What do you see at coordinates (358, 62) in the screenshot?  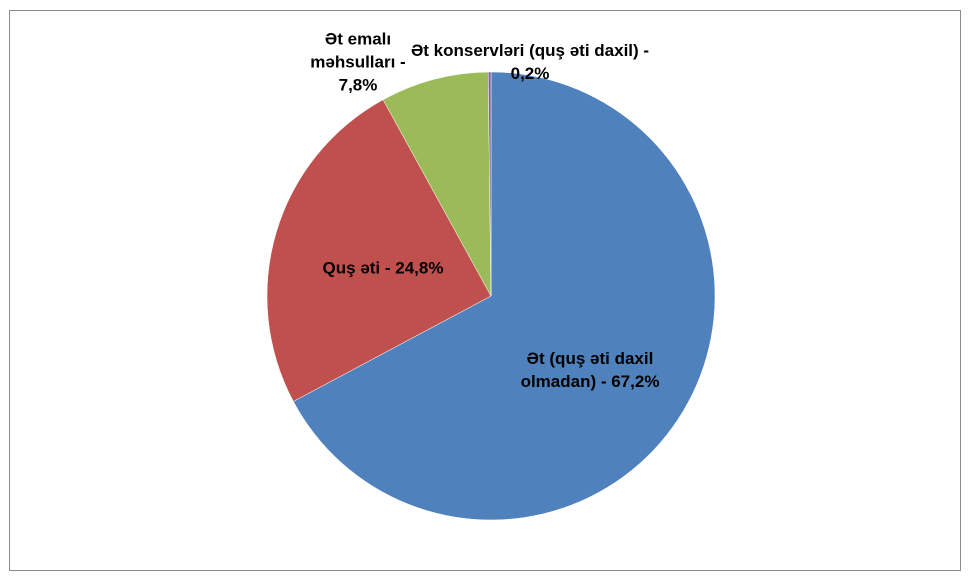 I see `data-label: Ət emalı məhsulları - 7,8%` at bounding box center [358, 62].